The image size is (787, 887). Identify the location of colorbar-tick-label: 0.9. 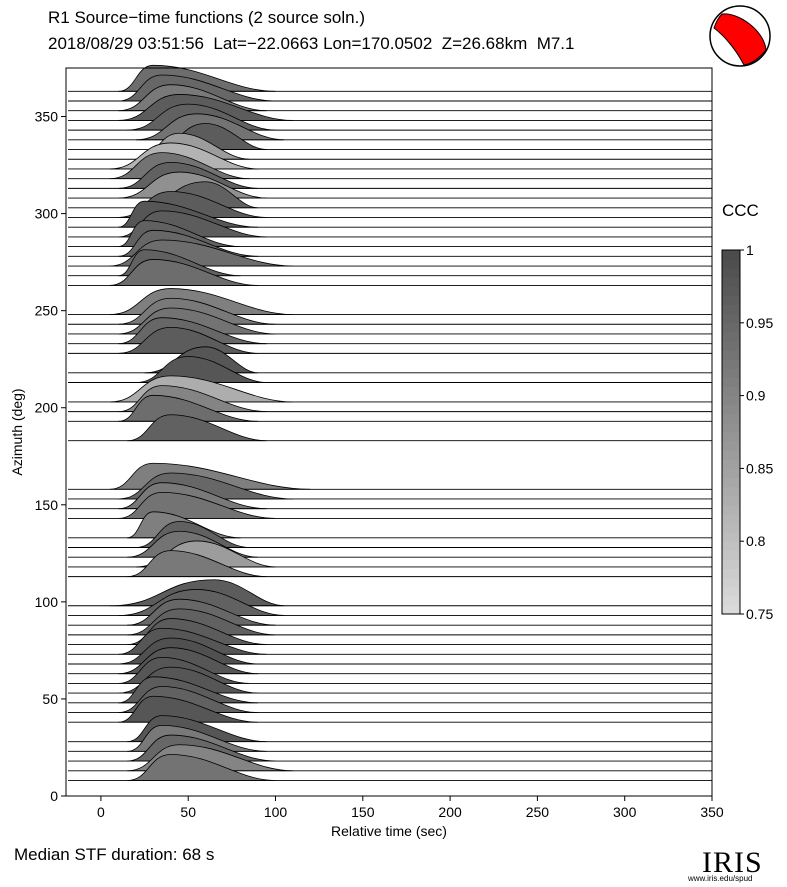
(756, 396).